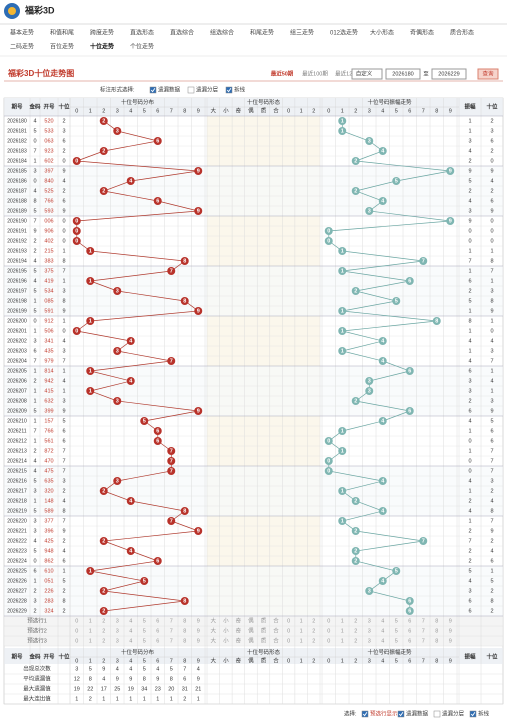 This screenshot has height=725, width=507. I want to click on nav-item: 大小形态, so click(382, 33).